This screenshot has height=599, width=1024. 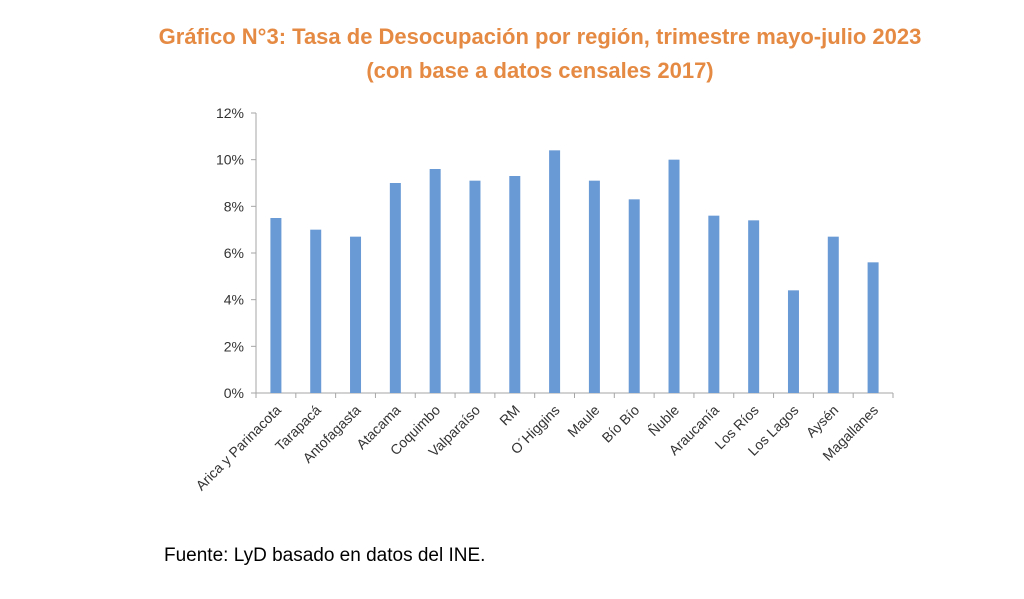 What do you see at coordinates (509, 415) in the screenshot?
I see `x-tick-label: RM` at bounding box center [509, 415].